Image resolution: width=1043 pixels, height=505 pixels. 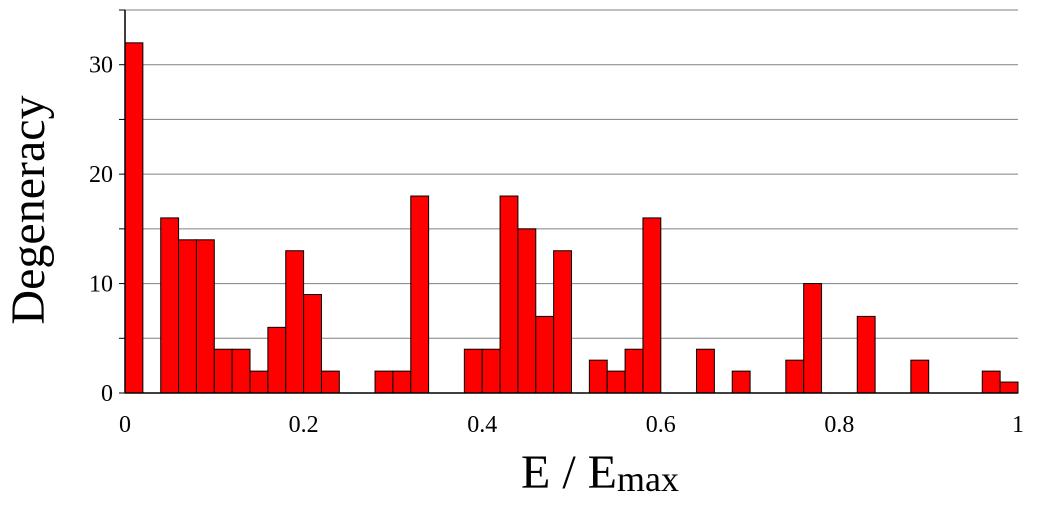 I want to click on x-axis-label-subscript: max, so click(x=648, y=479).